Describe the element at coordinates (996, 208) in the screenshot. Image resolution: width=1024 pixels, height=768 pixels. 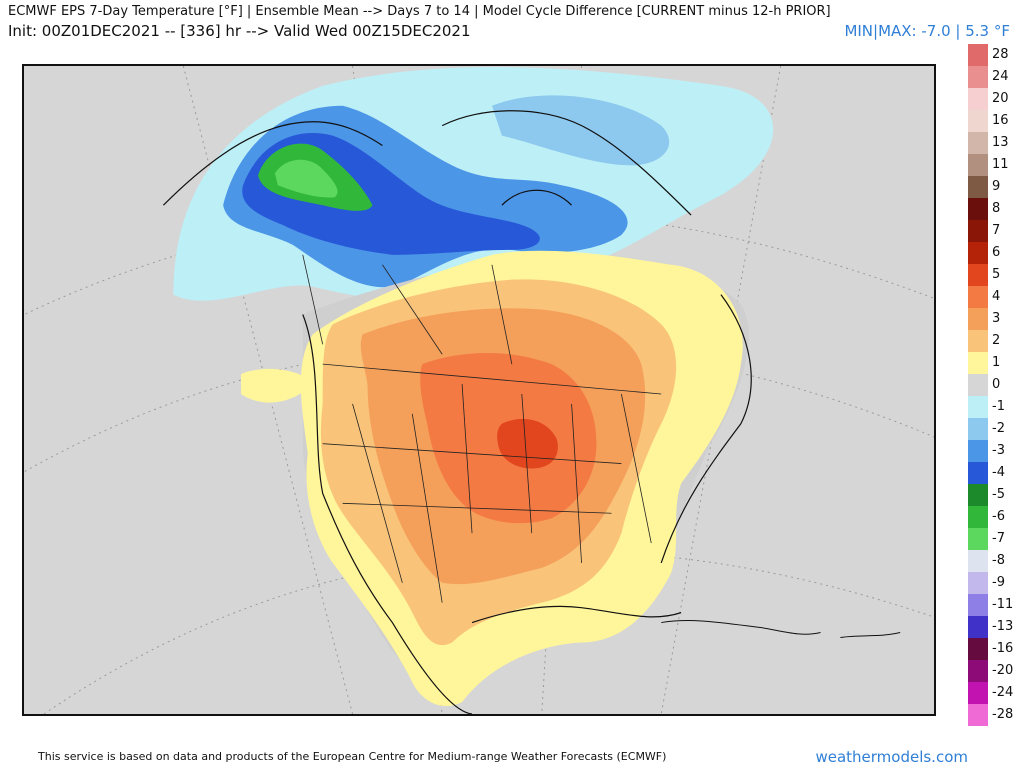
I see `legend-value: 8` at that location.